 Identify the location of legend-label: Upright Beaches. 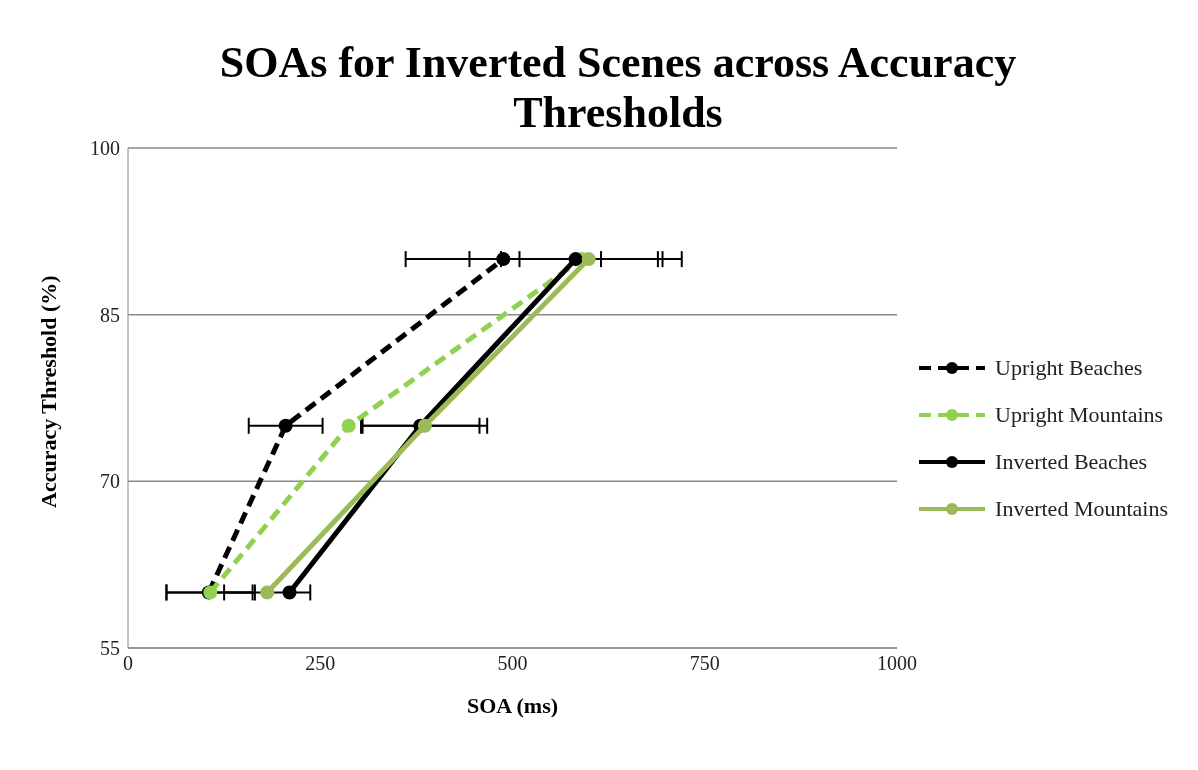
(1069, 367).